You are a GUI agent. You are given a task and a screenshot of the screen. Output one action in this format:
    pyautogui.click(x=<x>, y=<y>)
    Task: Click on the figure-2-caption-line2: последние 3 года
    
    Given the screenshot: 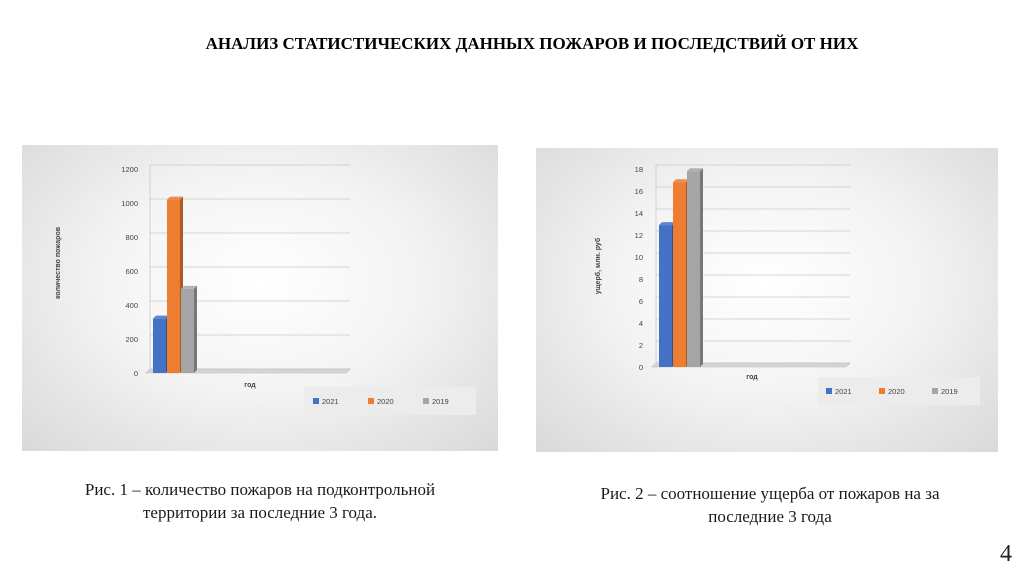 What is the action you would take?
    pyautogui.click(x=770, y=516)
    